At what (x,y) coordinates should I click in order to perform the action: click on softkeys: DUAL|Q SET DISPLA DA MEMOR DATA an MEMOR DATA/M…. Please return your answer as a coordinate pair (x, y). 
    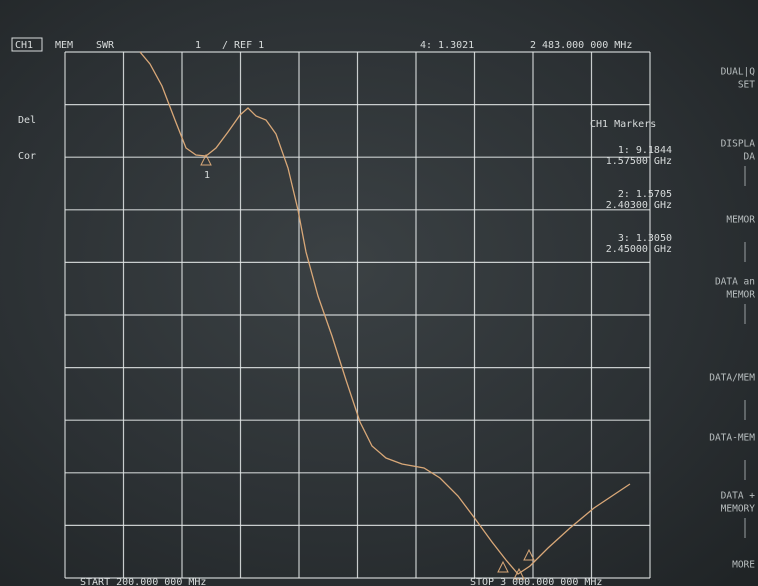
    Looking at the image, I should click on (732, 319).